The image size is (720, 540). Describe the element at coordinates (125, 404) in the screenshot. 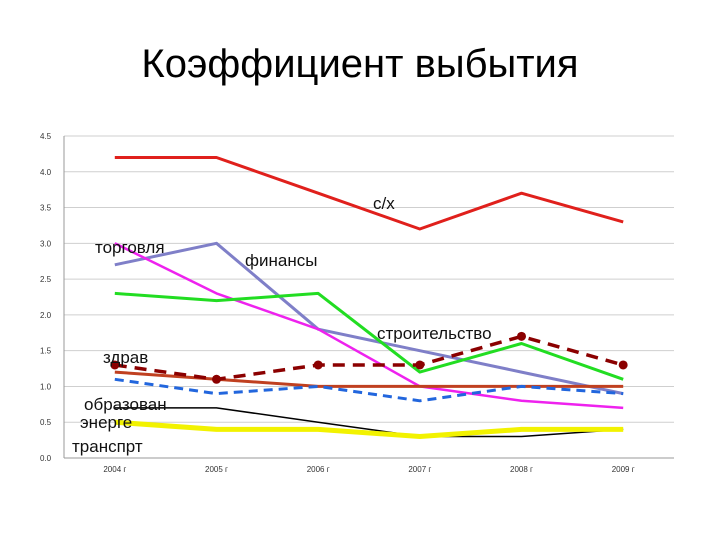

I see `annotation-obrazovan: образован` at that location.